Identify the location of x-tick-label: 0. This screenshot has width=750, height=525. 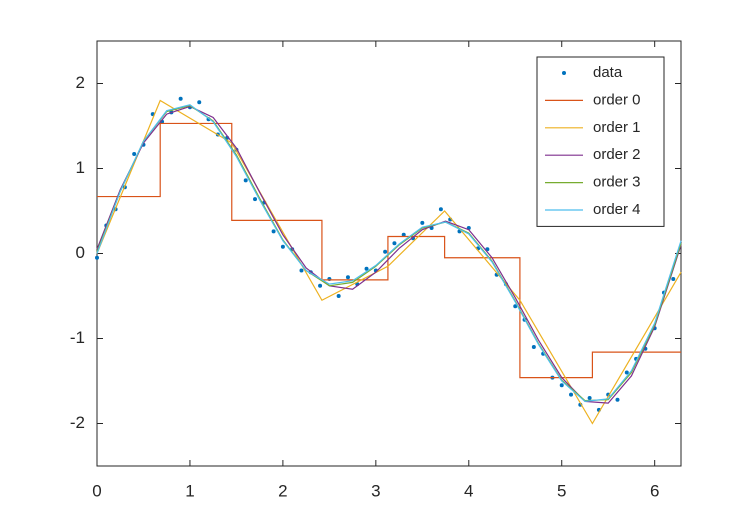
(96, 490).